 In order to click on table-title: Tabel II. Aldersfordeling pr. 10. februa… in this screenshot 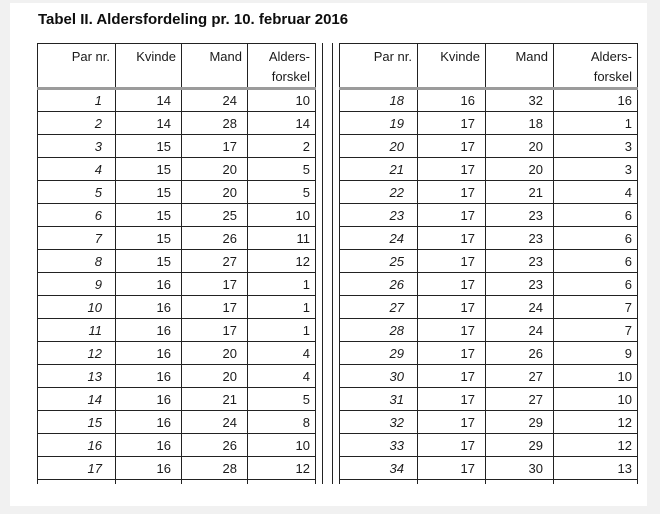, I will do `click(193, 19)`.